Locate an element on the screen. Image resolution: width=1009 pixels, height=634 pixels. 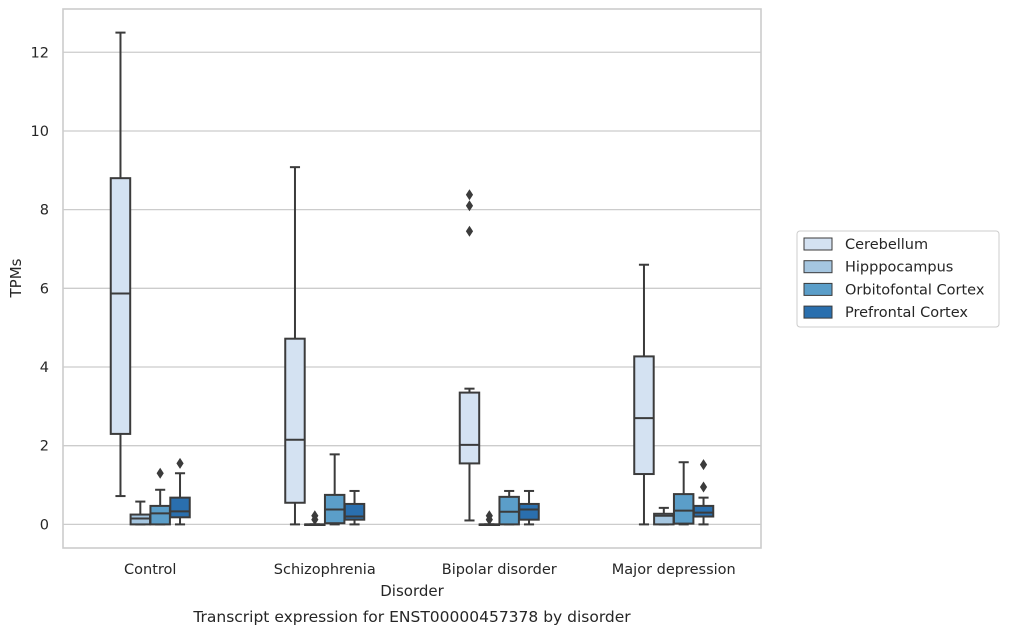
y-tick-label: 12 is located at coordinates (40, 53).